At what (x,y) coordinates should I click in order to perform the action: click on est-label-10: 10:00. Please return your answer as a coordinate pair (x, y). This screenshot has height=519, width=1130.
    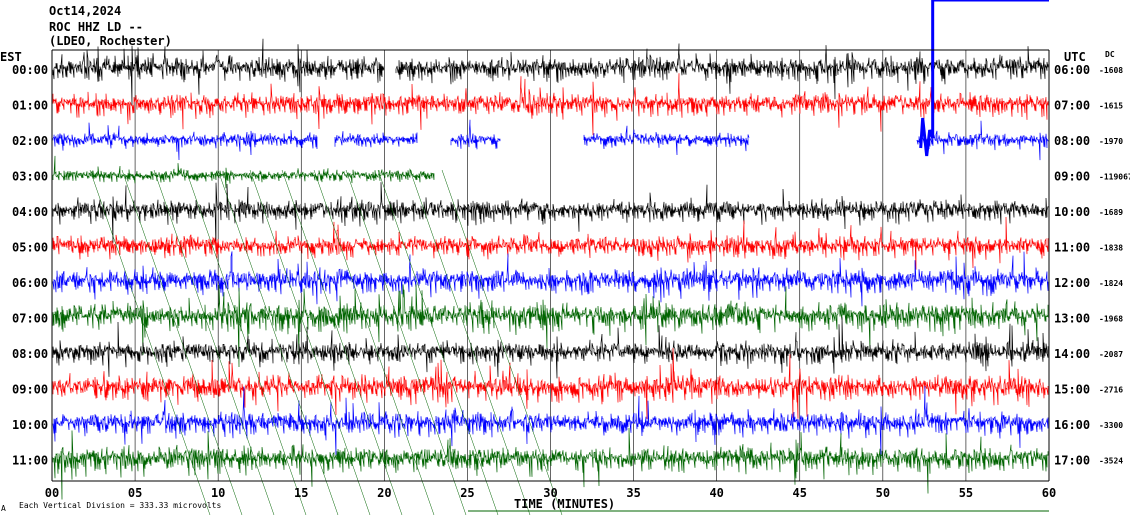
    Looking at the image, I should click on (30, 425).